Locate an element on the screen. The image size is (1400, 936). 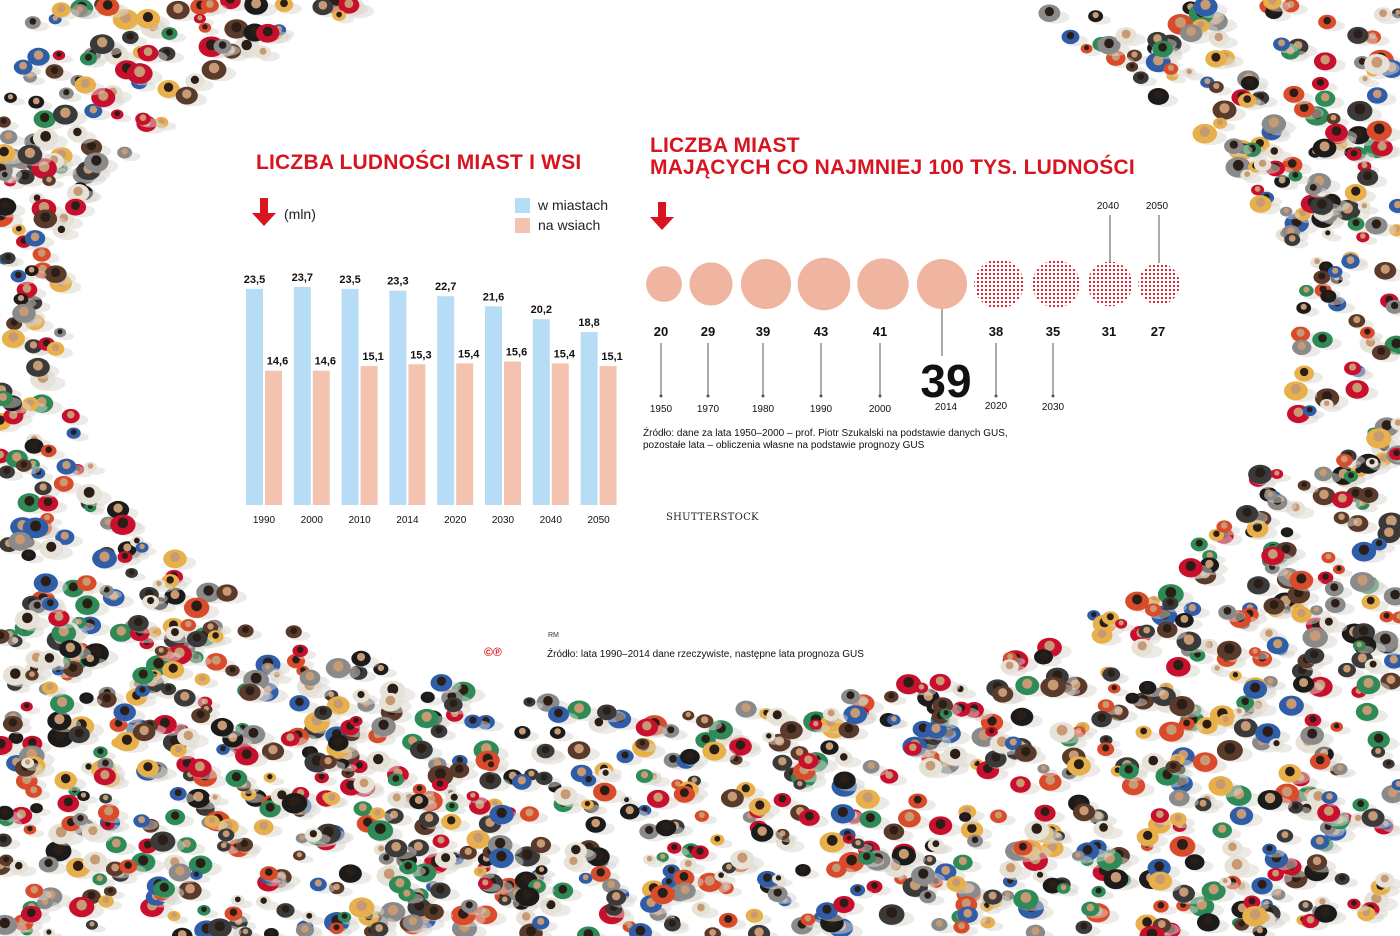
year-label-1980: 1980 is located at coordinates (763, 409).